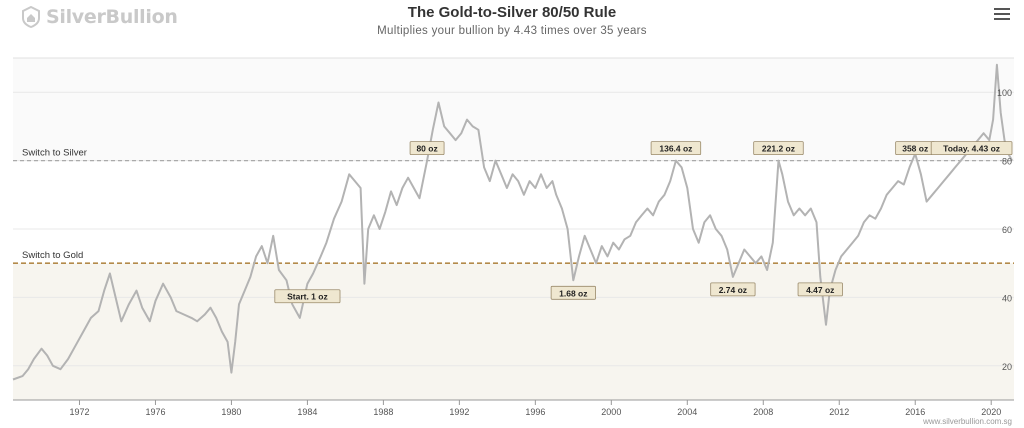  Describe the element at coordinates (155, 412) in the screenshot. I see `x-tick-label: 1976` at that location.